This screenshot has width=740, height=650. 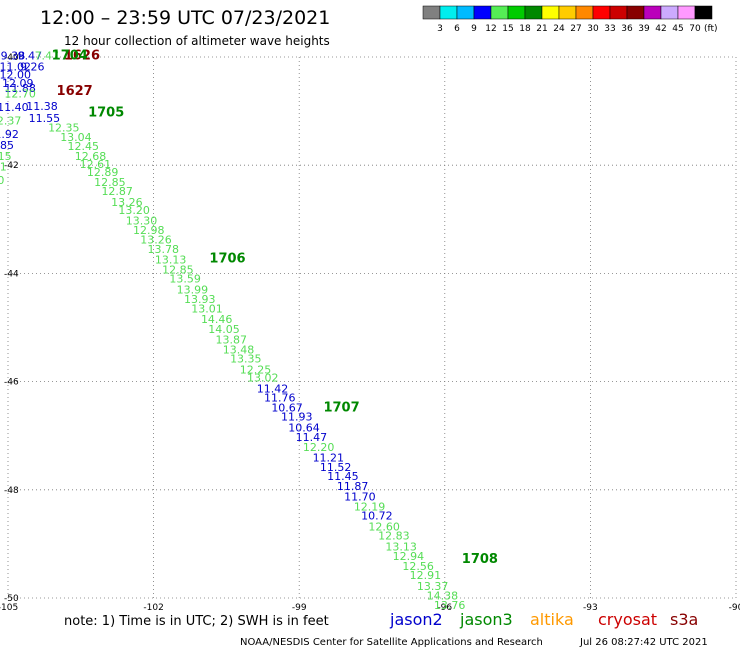 I want to click on wave-height-value: 12.60, so click(x=384, y=526).